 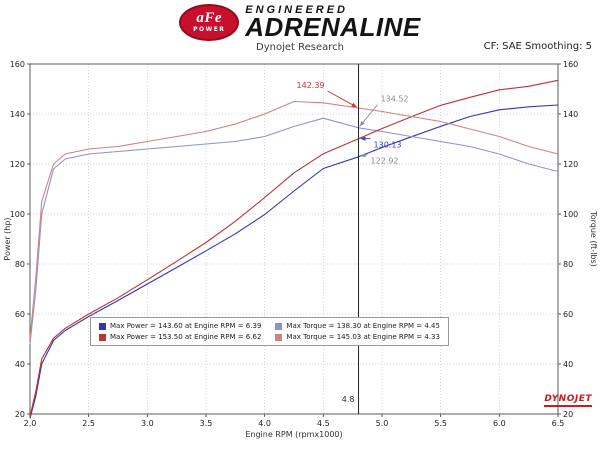 What do you see at coordinates (568, 400) in the screenshot?
I see `dynojet-logo: DYNOJET` at bounding box center [568, 400].